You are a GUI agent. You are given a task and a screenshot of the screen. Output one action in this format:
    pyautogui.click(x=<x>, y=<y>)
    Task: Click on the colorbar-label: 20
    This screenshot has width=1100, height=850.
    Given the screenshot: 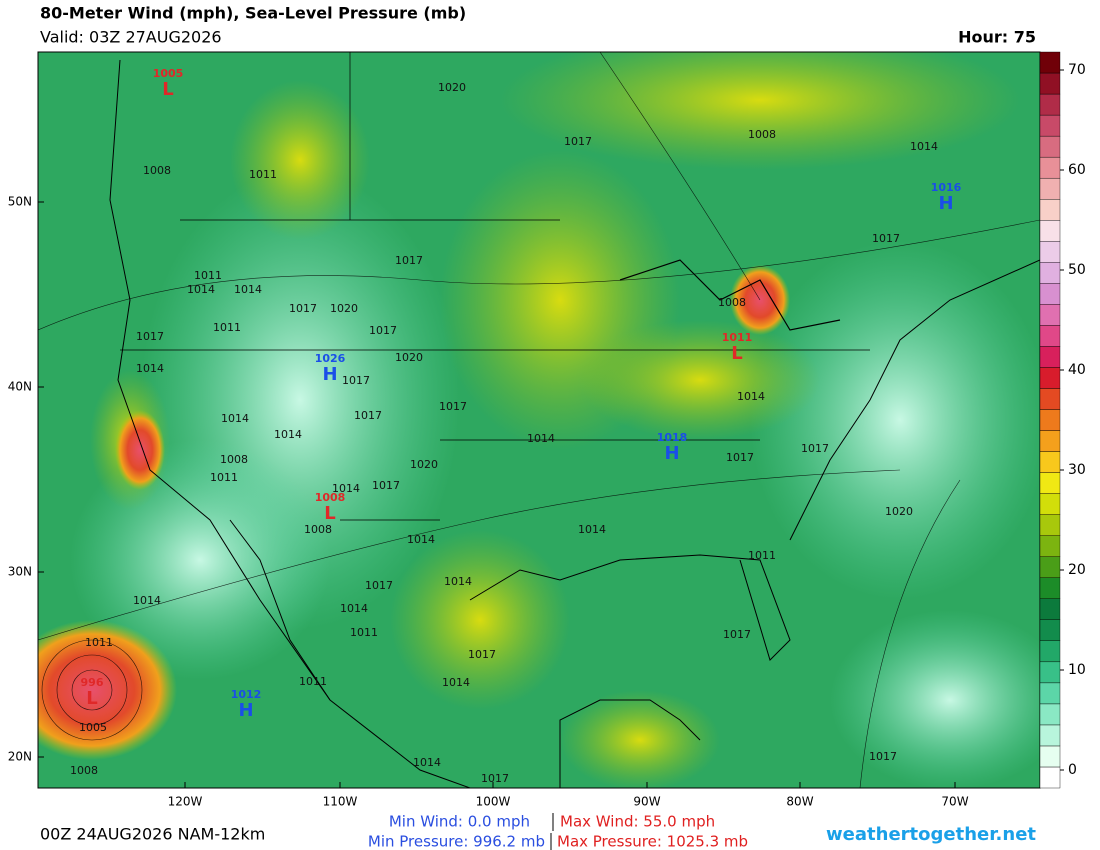 What is the action you would take?
    pyautogui.click(x=1077, y=570)
    